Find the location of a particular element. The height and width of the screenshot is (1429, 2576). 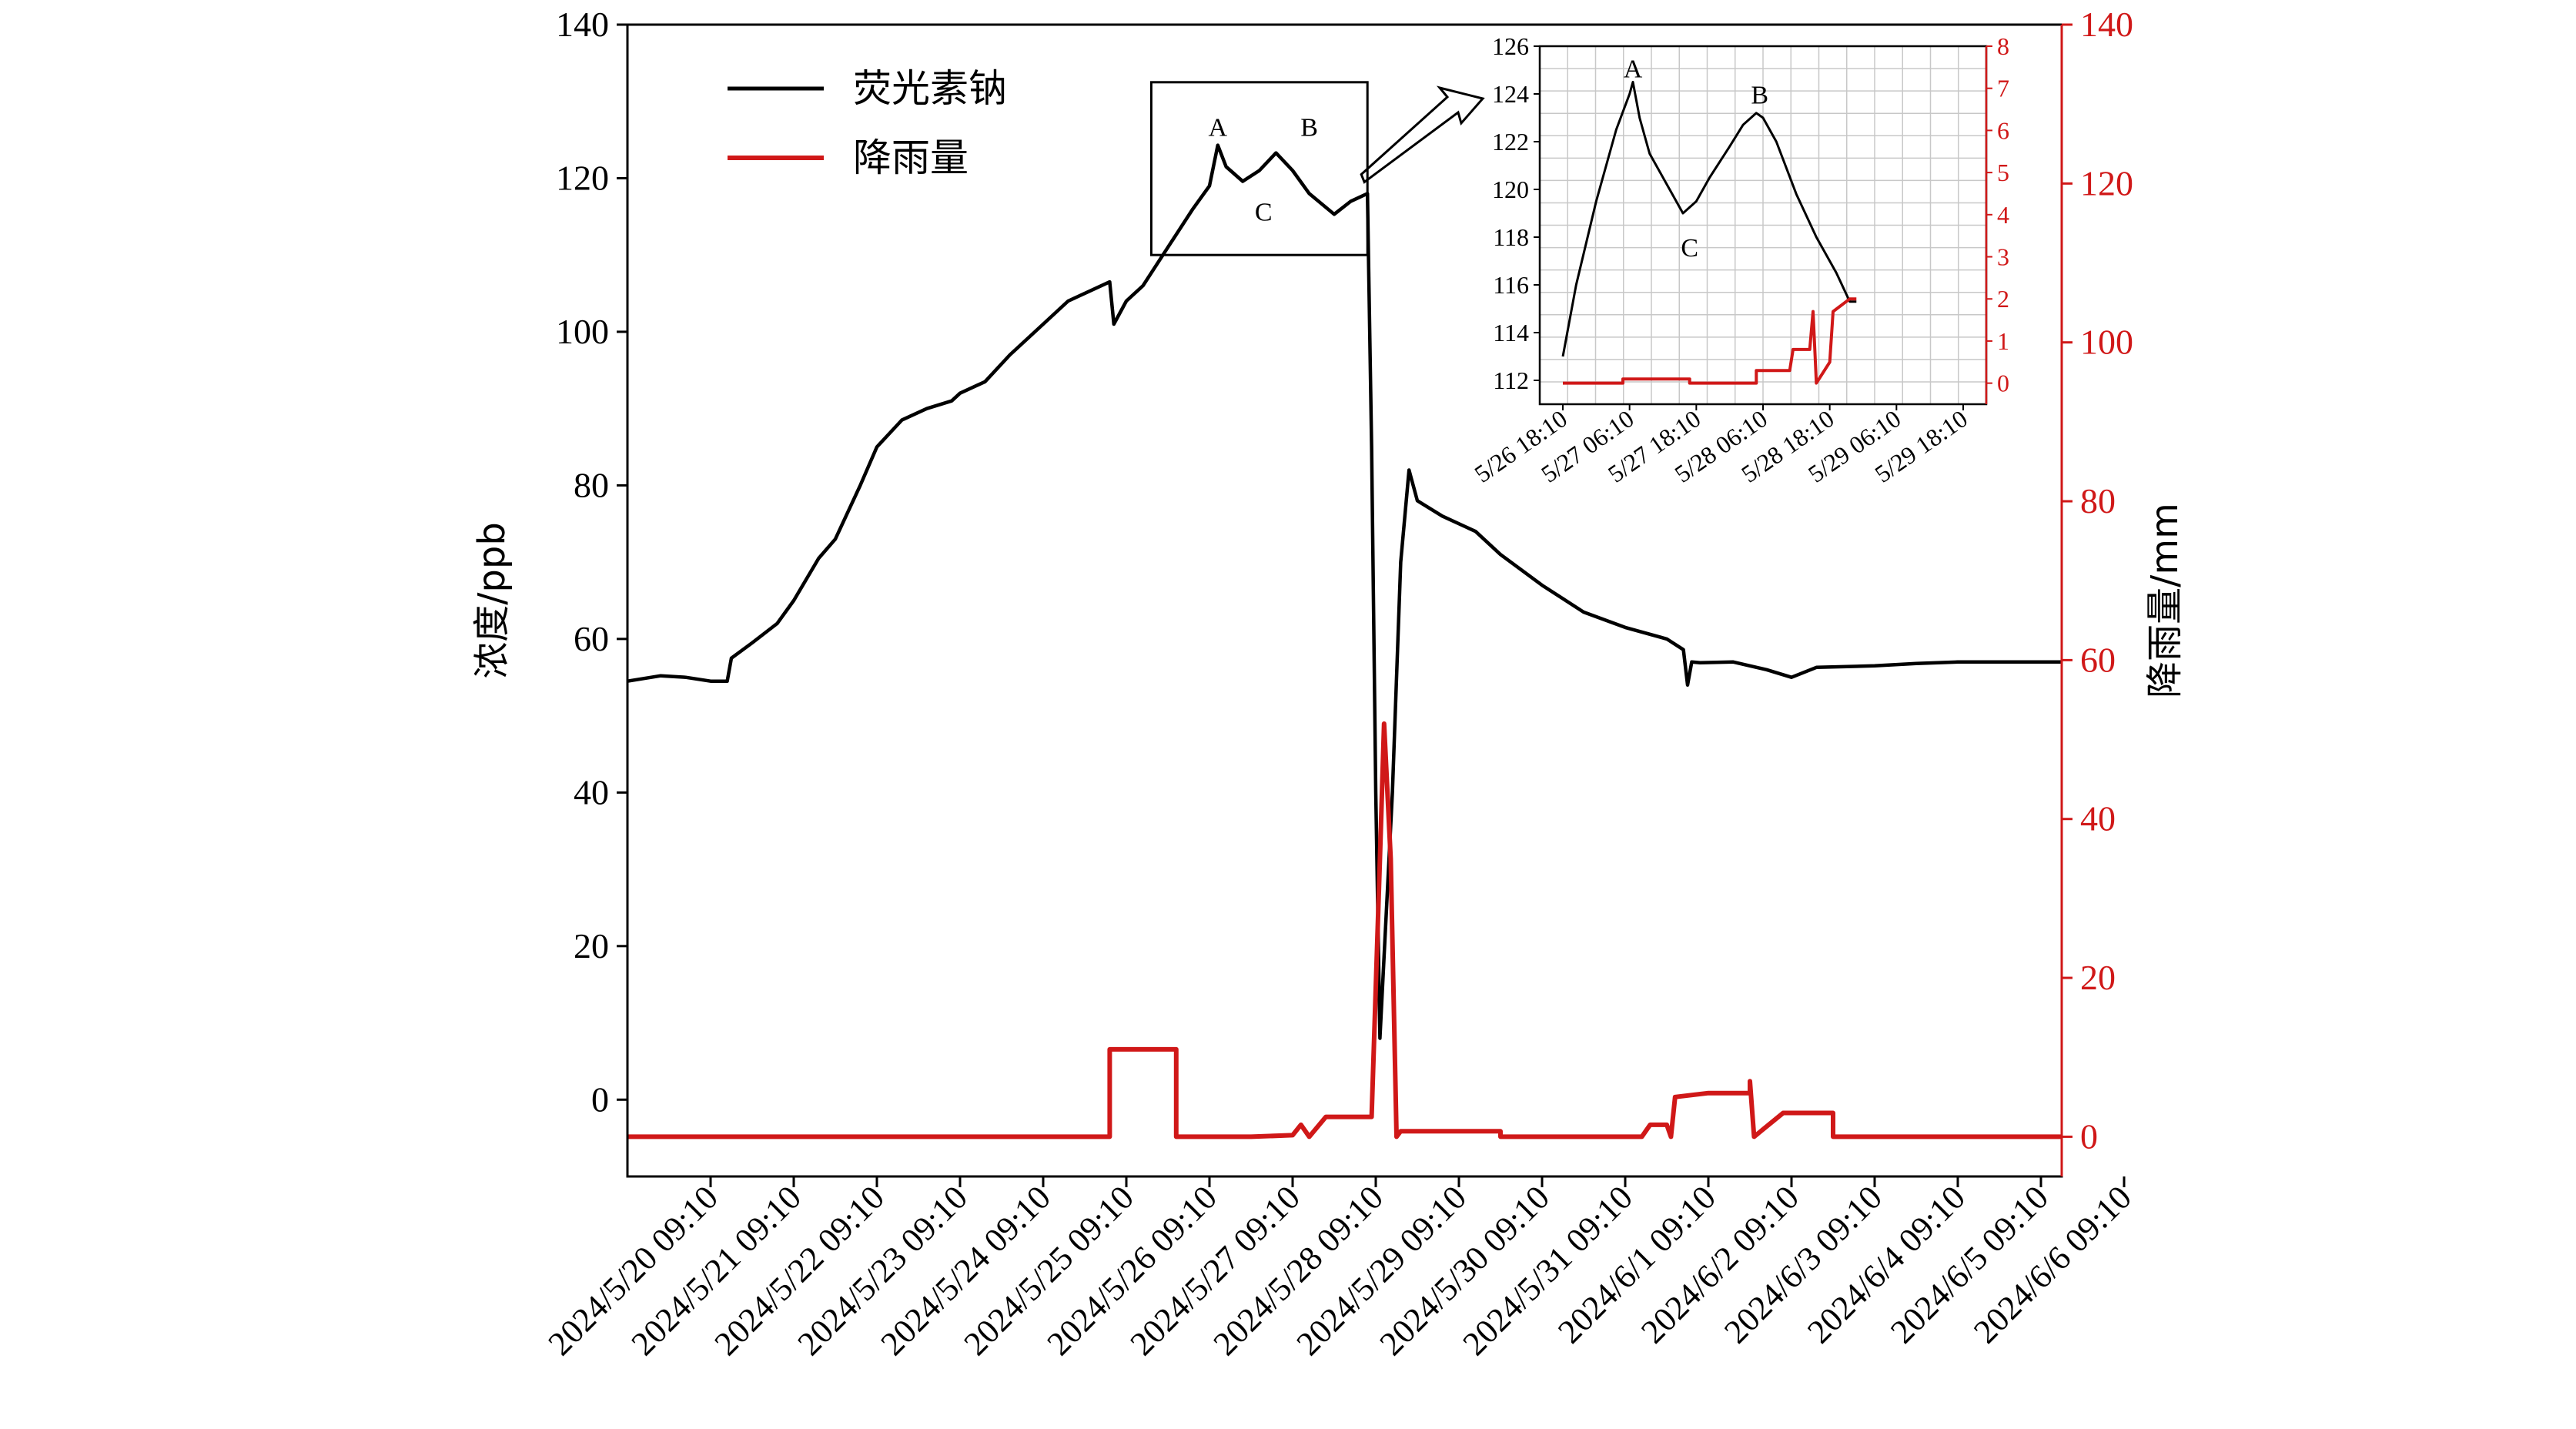

right-tick-label: 20 is located at coordinates (2098, 977).